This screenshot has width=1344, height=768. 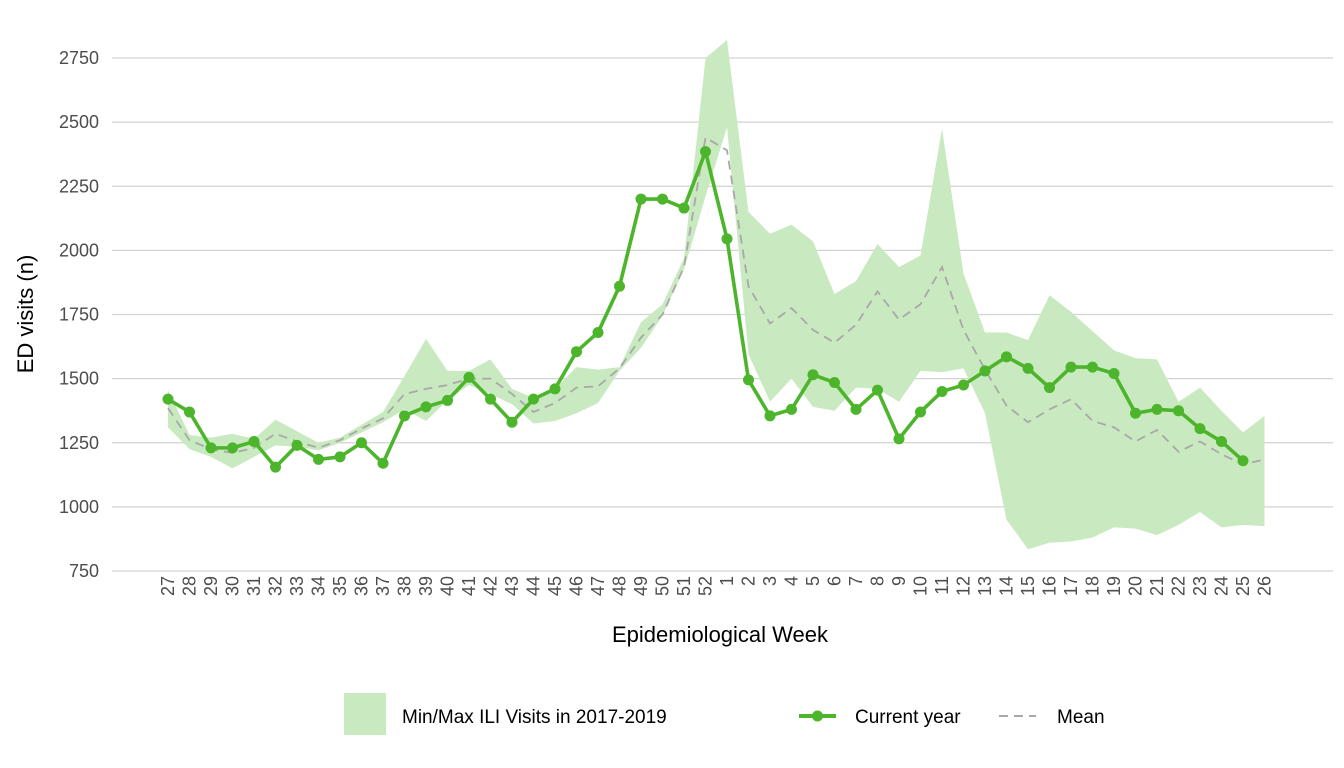 I want to click on y-tick-label-750: 750, so click(x=84, y=571).